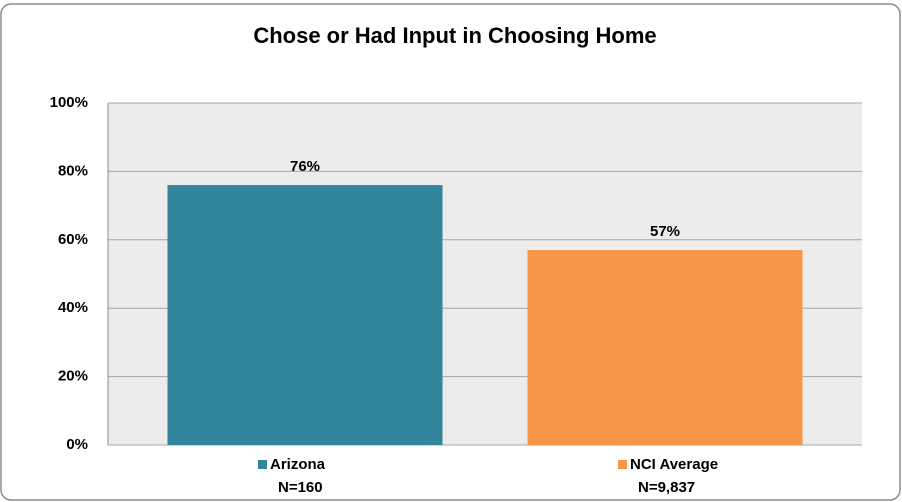 Image resolution: width=902 pixels, height=502 pixels. Describe the element at coordinates (69, 102) in the screenshot. I see `y-tick-label: 100%` at that location.